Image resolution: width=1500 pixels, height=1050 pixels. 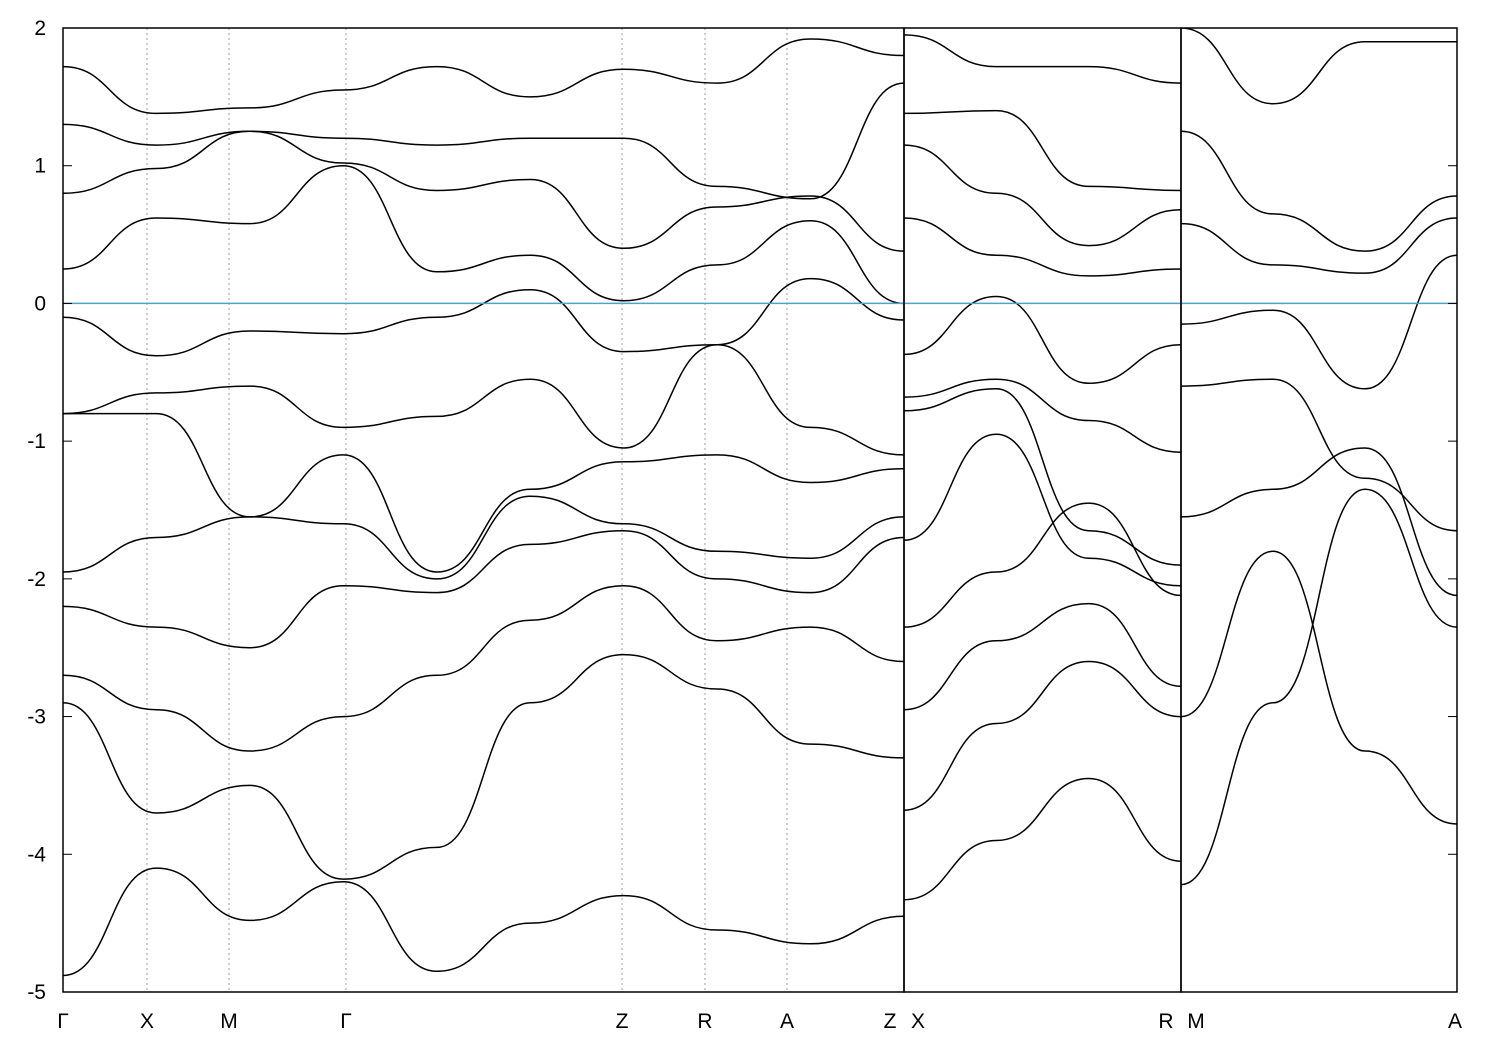 What do you see at coordinates (36, 717) in the screenshot?
I see `y-tick-label: -3` at bounding box center [36, 717].